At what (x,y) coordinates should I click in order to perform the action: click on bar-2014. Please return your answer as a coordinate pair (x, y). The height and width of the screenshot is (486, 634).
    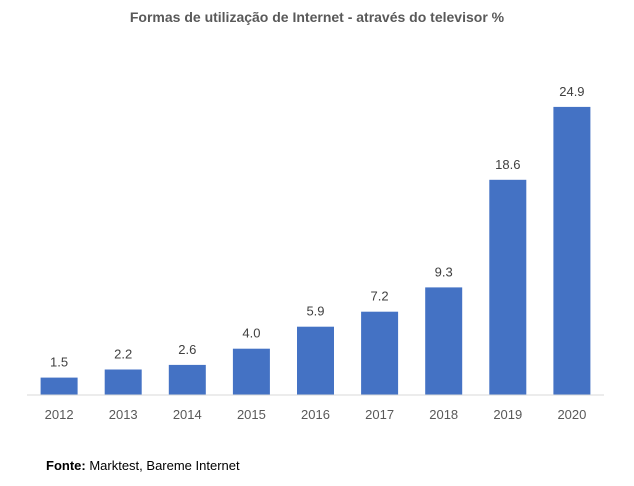
    Looking at the image, I should click on (187, 379).